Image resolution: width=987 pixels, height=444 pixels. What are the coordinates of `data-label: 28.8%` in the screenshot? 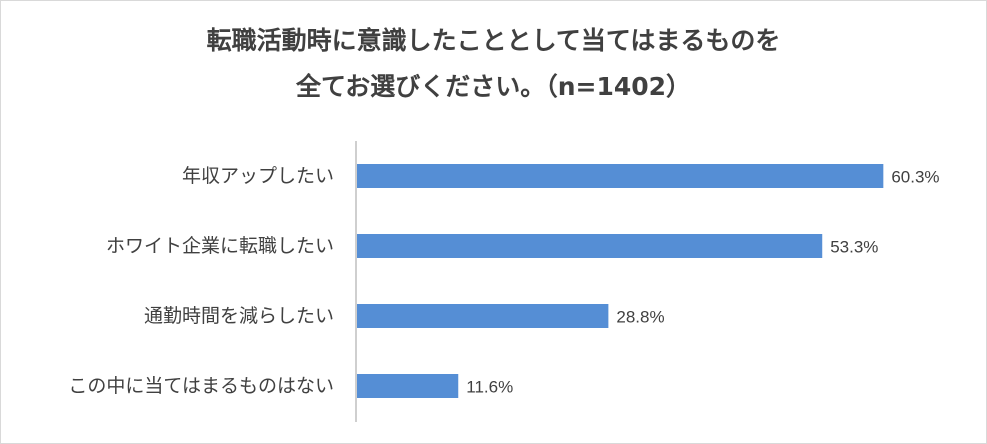 It's located at (640, 317).